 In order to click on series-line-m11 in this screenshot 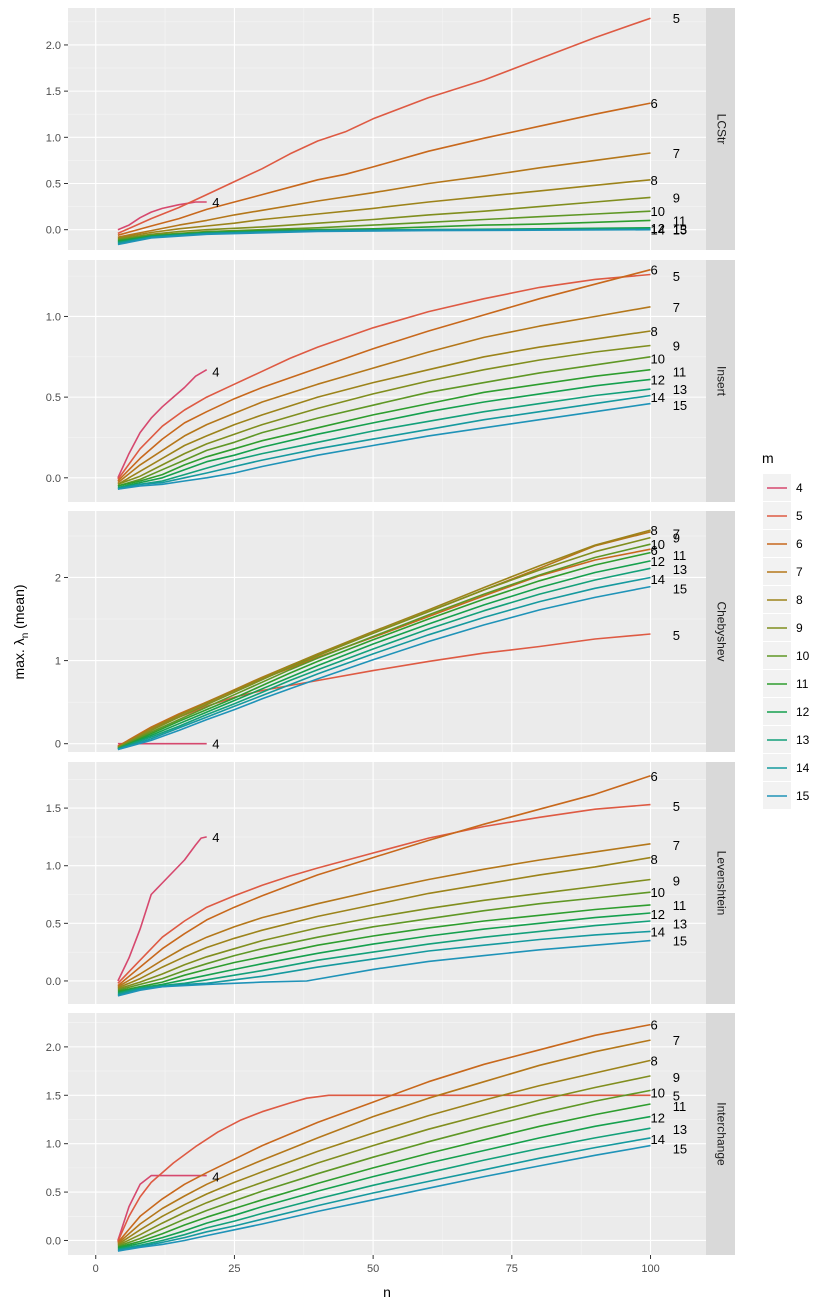, I will do `click(384, 427)`.